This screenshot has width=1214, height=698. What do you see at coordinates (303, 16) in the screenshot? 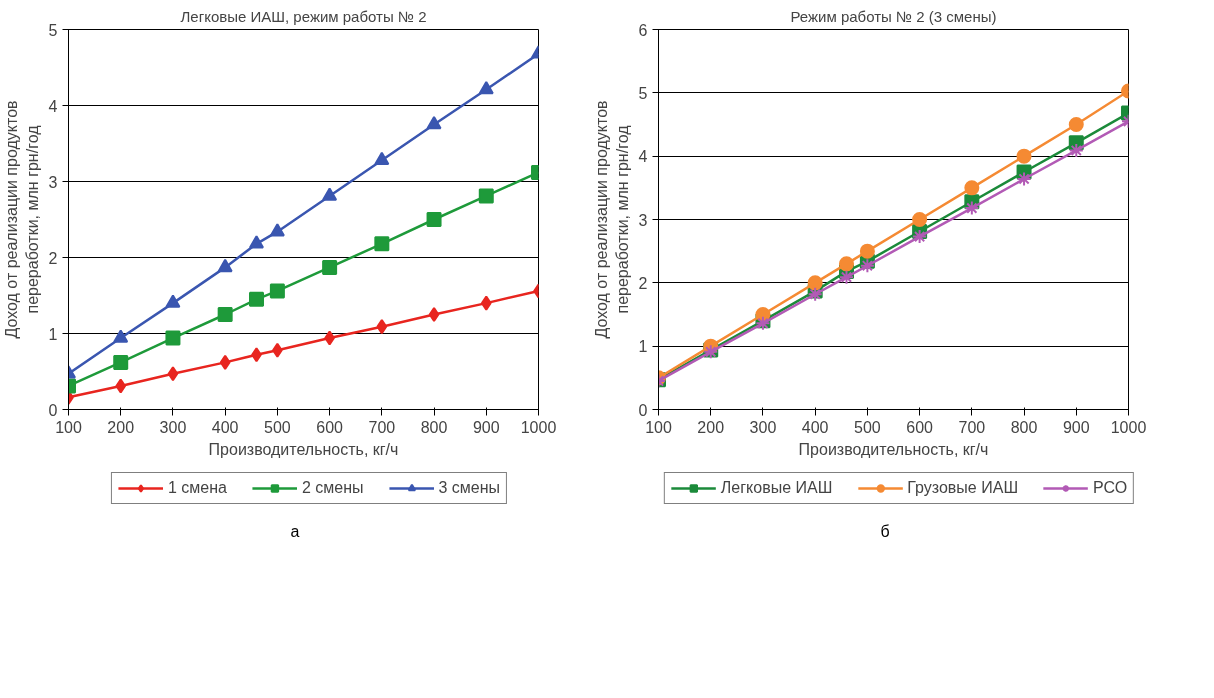
I see `chart-title: Легковые ИАШ, режим работы № 2` at bounding box center [303, 16].